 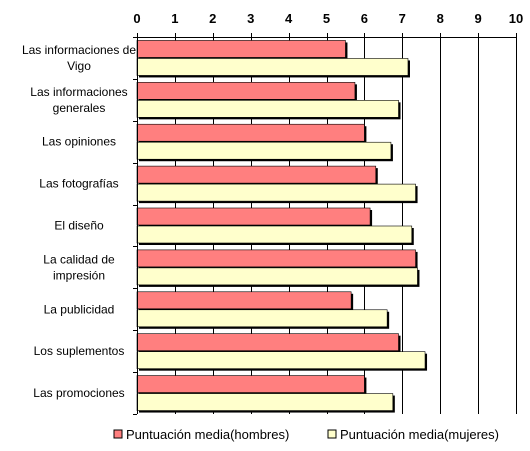 I want to click on legend-label-hombres: Puntuación media(hombres), so click(x=207, y=434).